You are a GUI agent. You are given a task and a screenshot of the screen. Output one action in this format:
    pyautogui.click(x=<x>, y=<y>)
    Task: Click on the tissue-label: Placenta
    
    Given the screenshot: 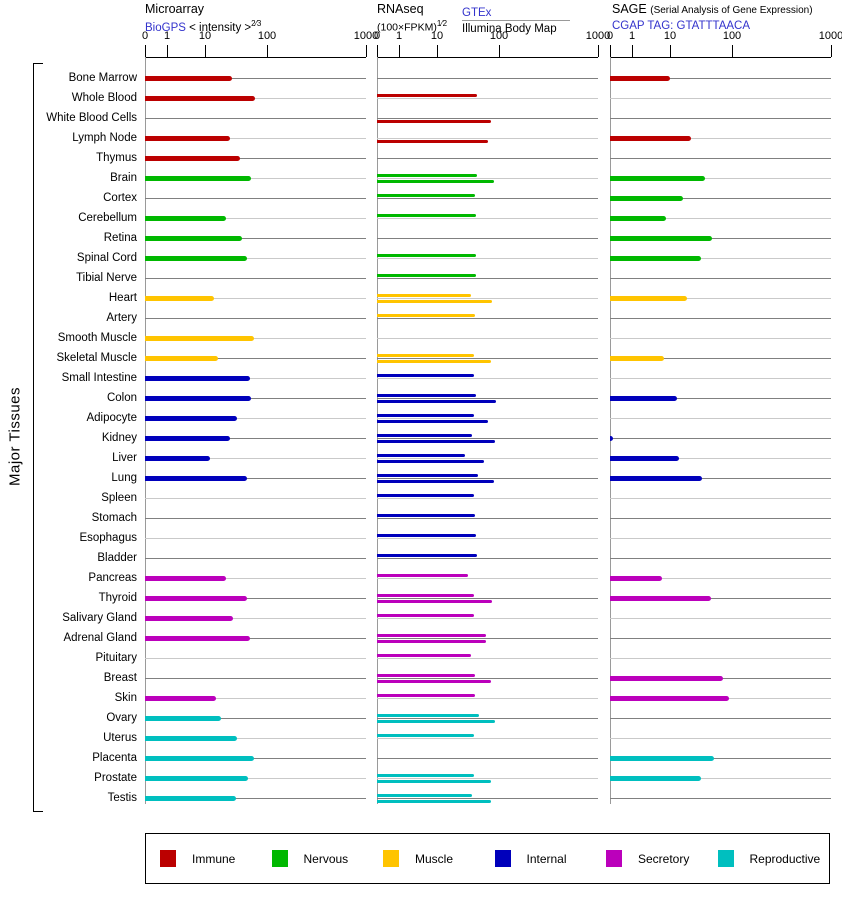 What is the action you would take?
    pyautogui.click(x=114, y=758)
    